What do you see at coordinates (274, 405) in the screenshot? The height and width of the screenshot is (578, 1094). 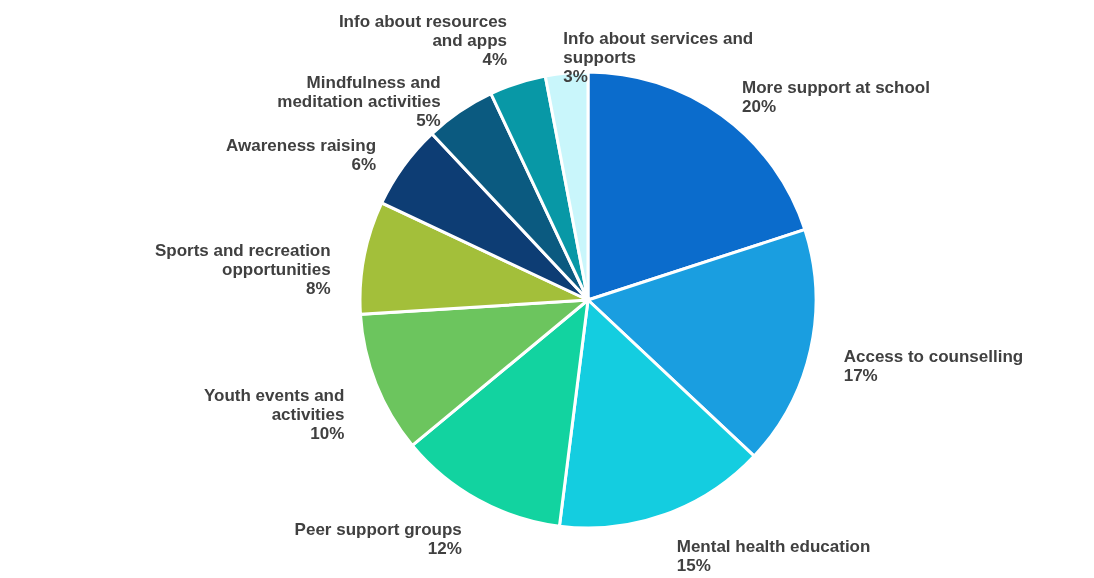 I see `slice-label: Youth events and activities` at bounding box center [274, 405].